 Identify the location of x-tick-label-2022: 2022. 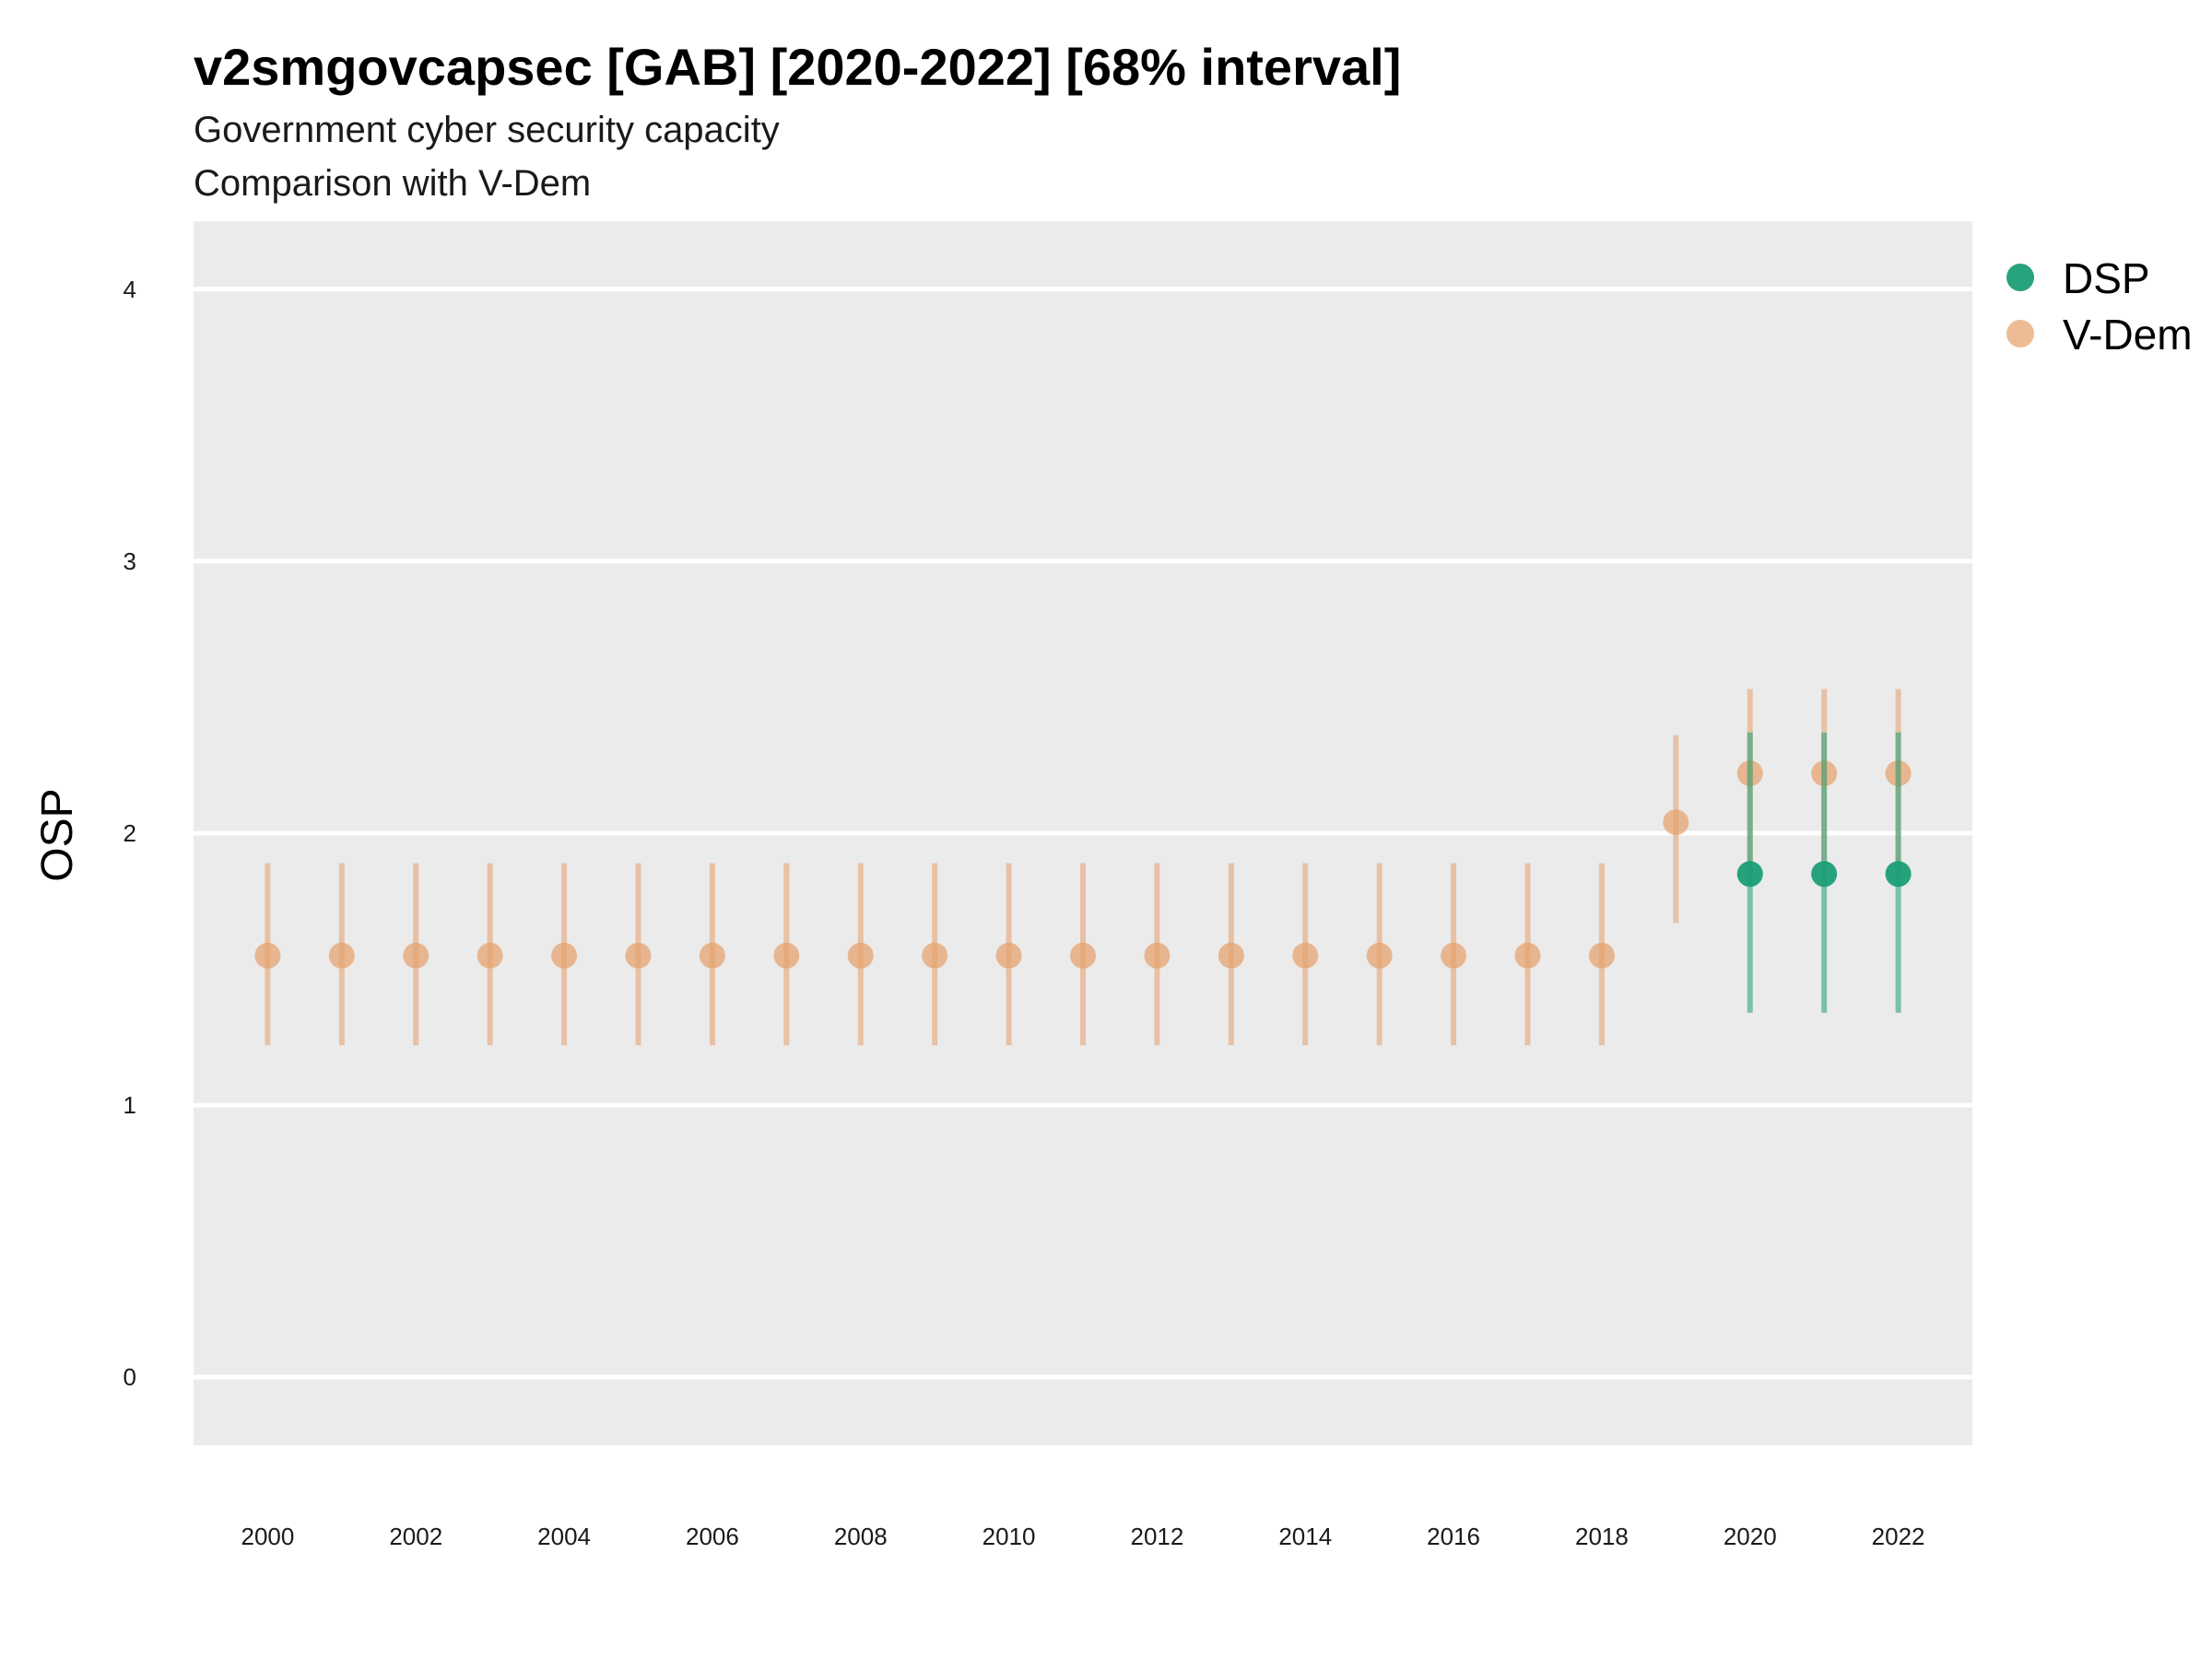
(1898, 1536).